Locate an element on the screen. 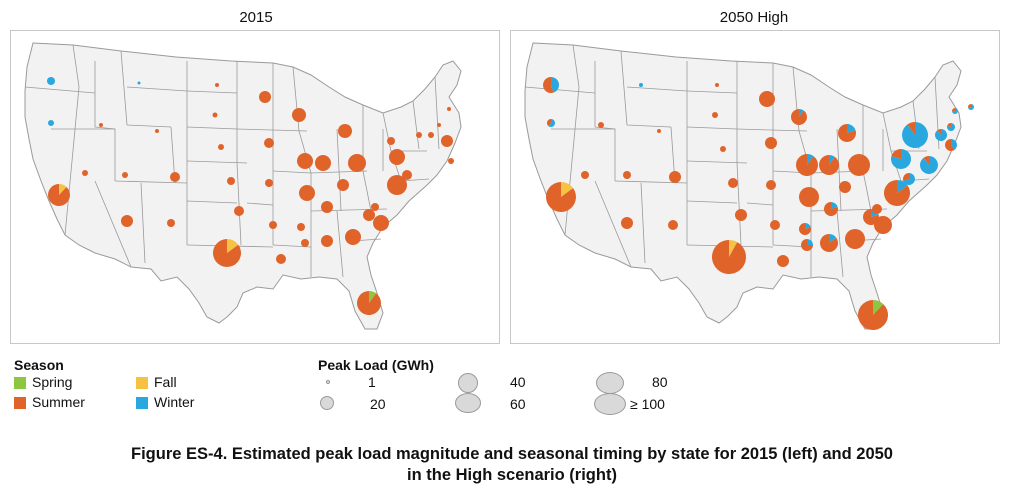  legend-size-80-dot is located at coordinates (610, 383).